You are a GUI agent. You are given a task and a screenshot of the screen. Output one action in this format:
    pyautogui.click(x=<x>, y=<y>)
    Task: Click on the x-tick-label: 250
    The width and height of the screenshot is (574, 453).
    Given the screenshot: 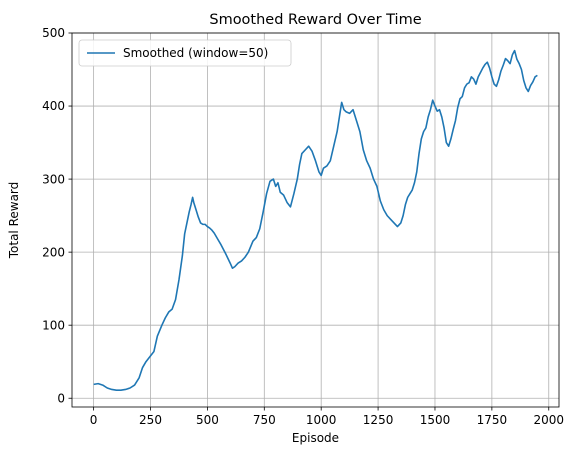 What is the action you would take?
    pyautogui.click(x=150, y=420)
    